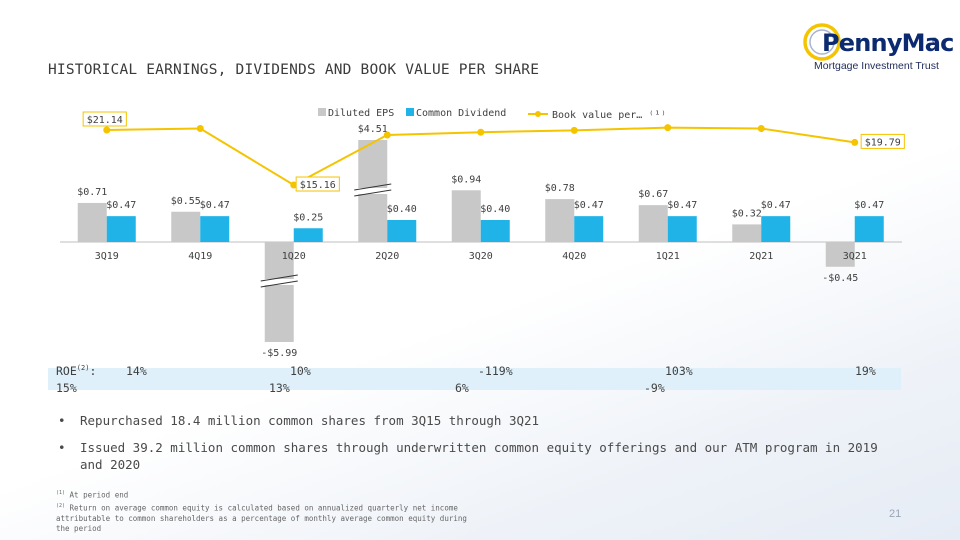 The height and width of the screenshot is (540, 960). I want to click on roe-value: 13%, so click(279, 388).